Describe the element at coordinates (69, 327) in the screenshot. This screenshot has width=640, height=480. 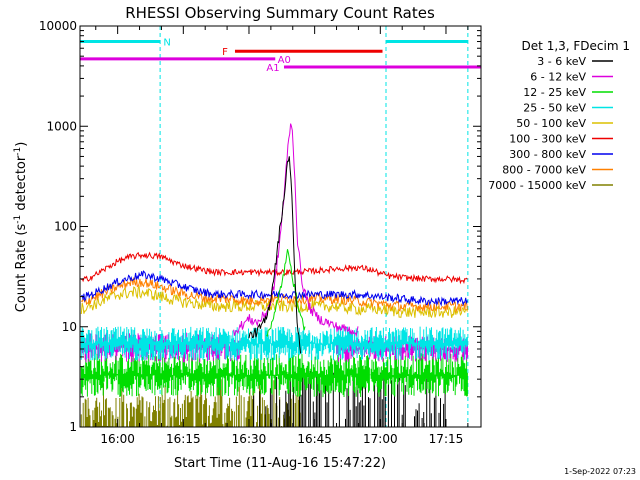
I see `y-tick-label: 10` at that location.